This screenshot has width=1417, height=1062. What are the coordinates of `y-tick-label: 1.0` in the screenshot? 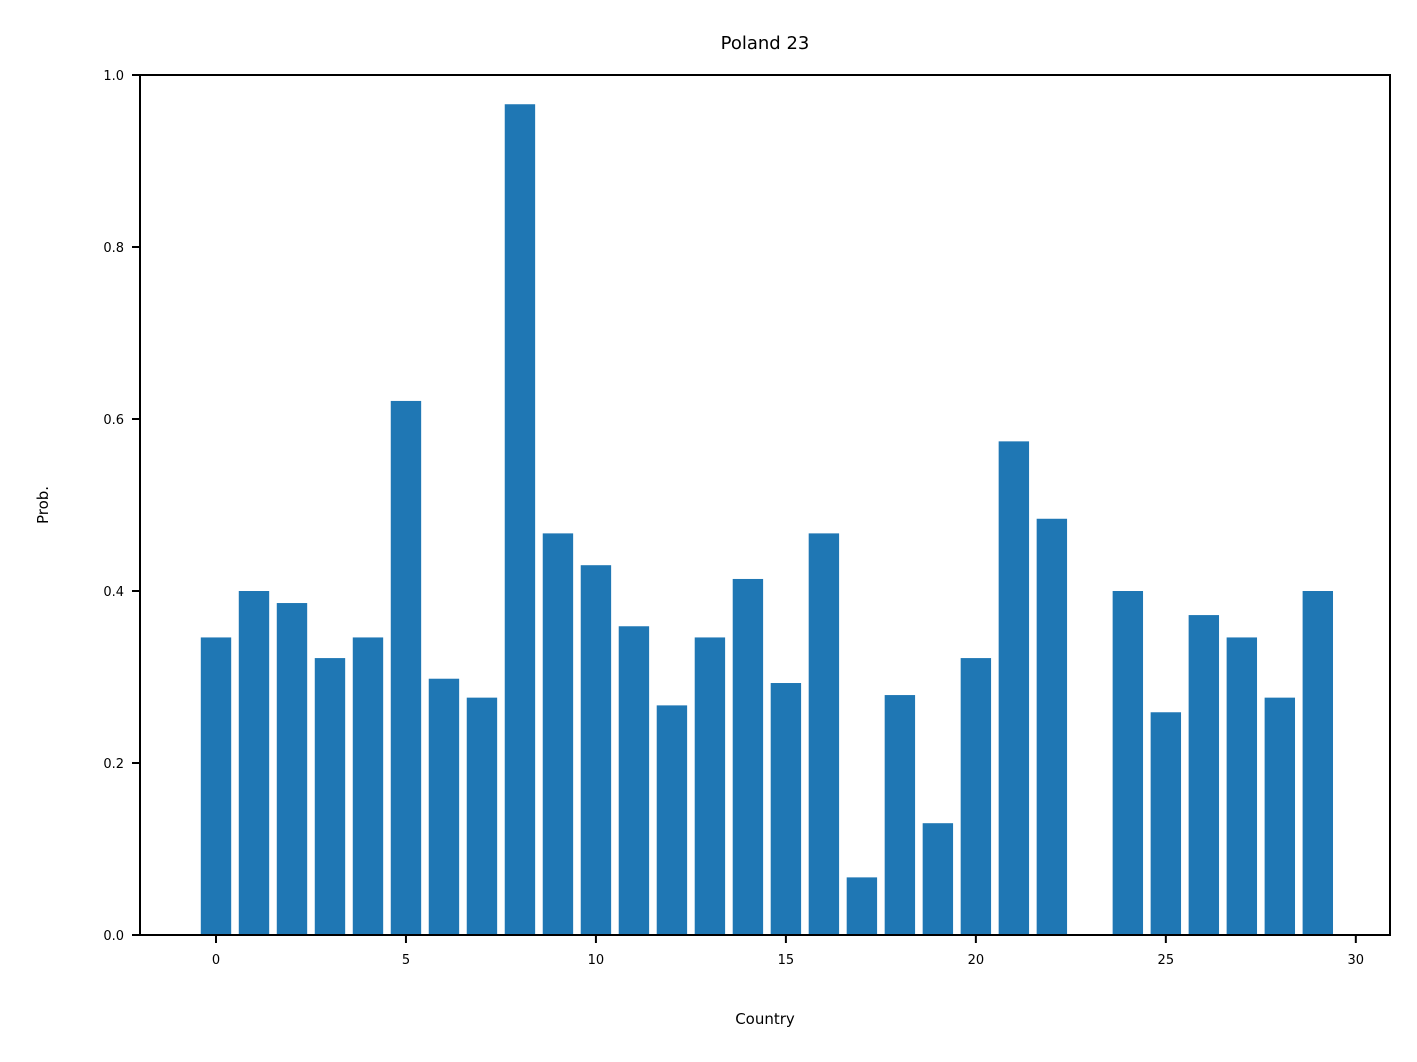 It's located at (113, 76).